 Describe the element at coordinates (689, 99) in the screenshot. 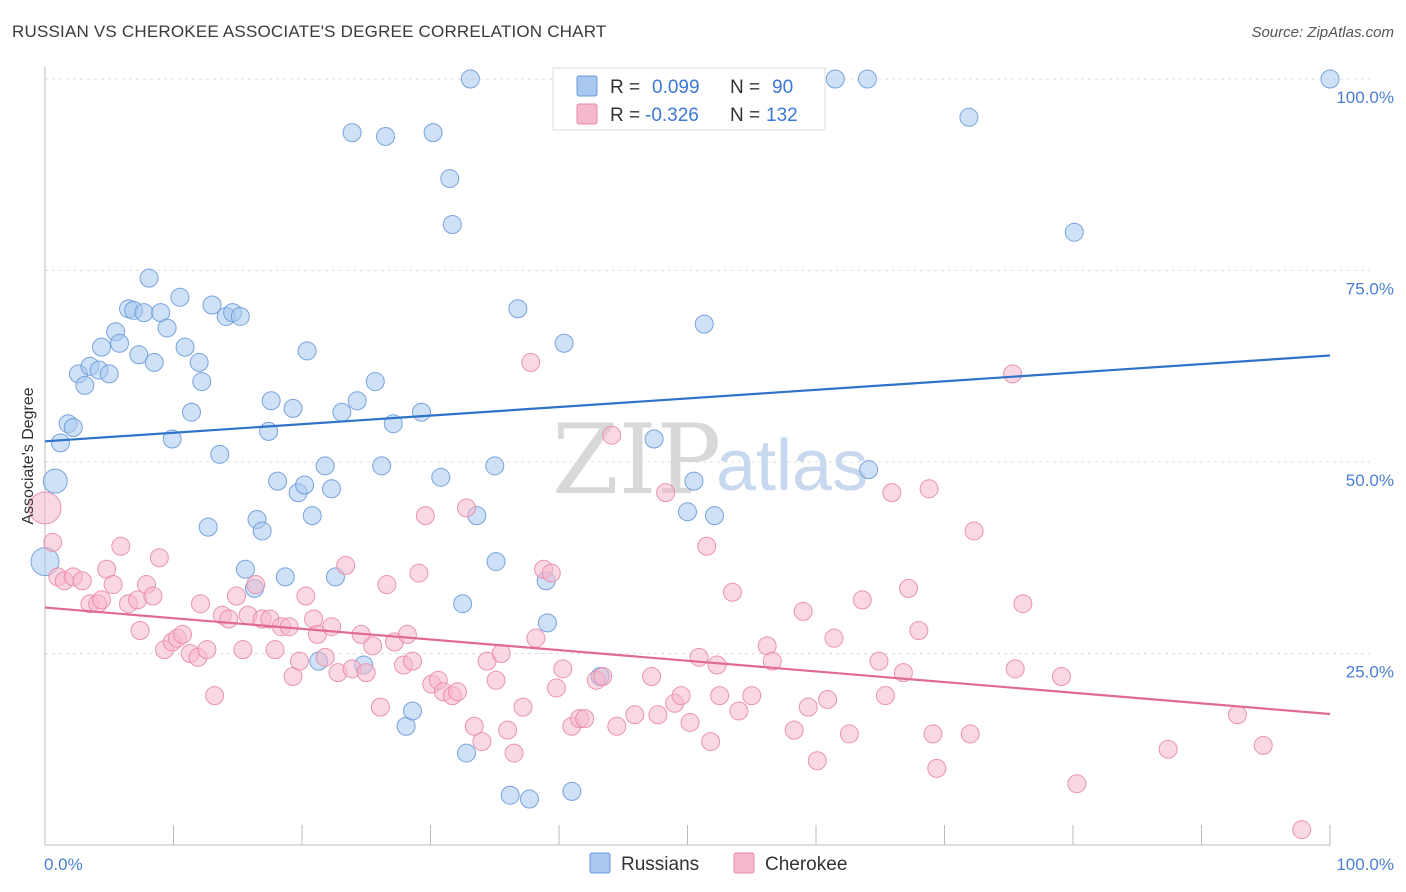

I see `legend-box: R = 0.099 N = 90 R = -0.326 N = 132` at that location.